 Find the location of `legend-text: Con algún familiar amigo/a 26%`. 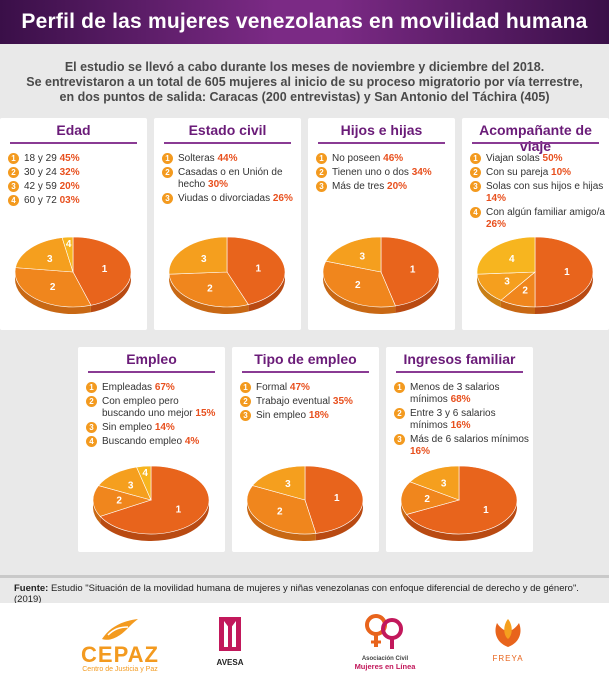

legend-text: Con algún familiar amigo/a 26% is located at coordinates (545, 219).